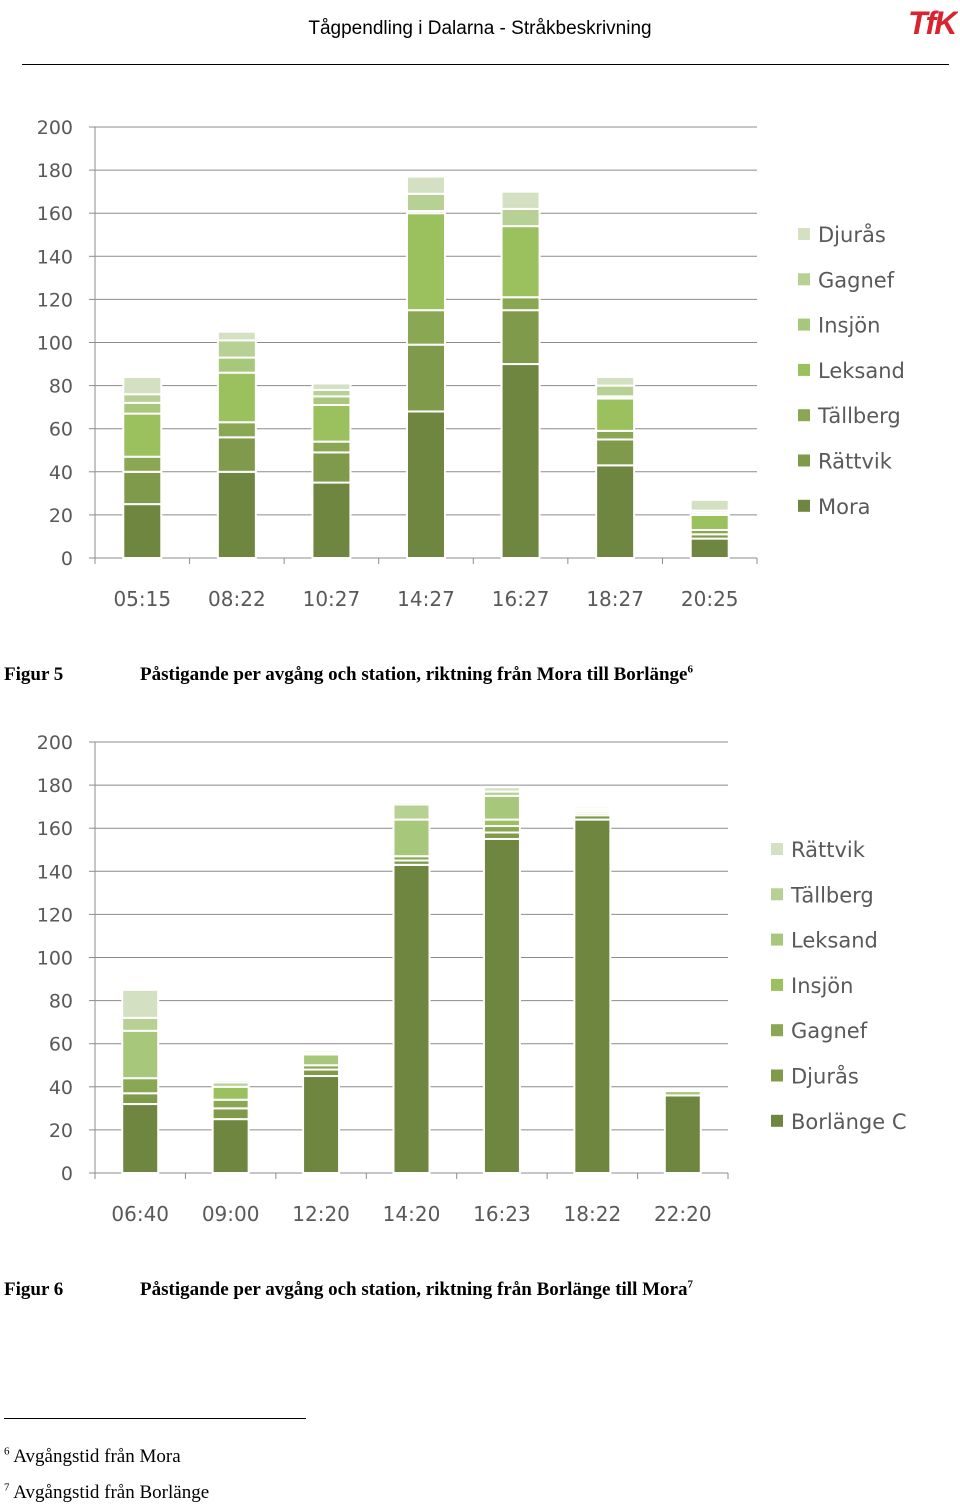 The height and width of the screenshot is (1508, 960). I want to click on legend-label: Mora, so click(844, 507).